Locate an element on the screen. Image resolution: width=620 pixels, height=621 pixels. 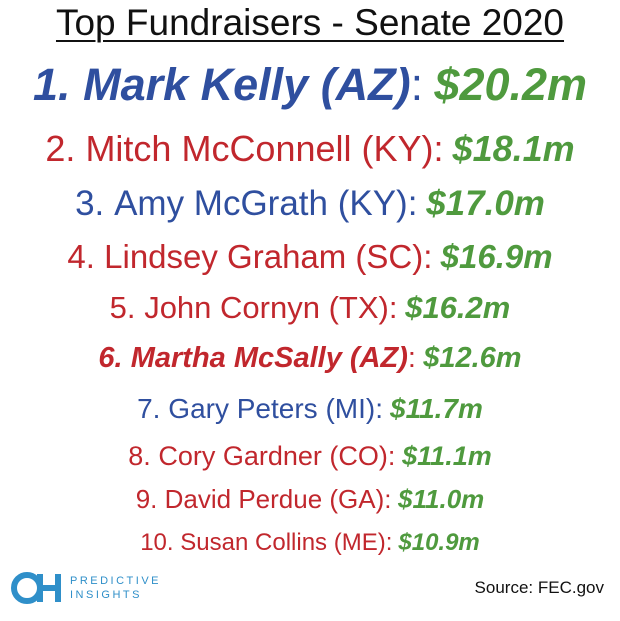
fundraiser-row: 2. Mitch McConnell (KY): $18.1m is located at coordinates (310, 149).